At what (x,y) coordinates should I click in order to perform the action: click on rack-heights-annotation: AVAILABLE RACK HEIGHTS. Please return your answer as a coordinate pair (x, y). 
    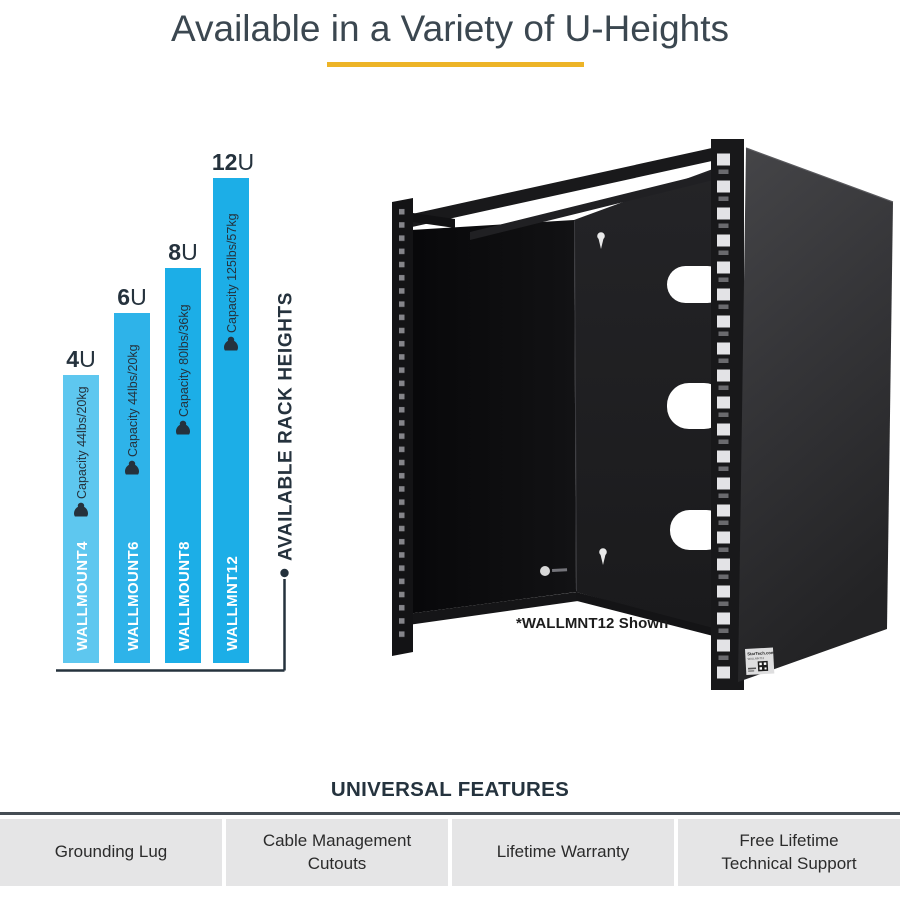
    Looking at the image, I should click on (286, 426).